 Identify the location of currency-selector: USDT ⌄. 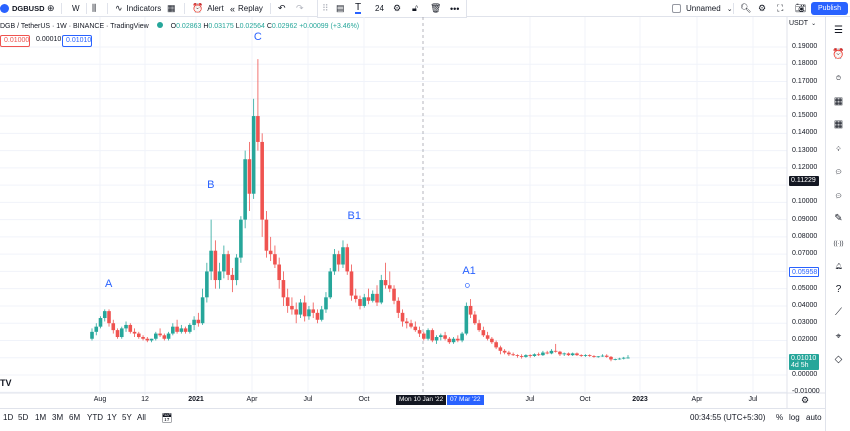
(802, 23).